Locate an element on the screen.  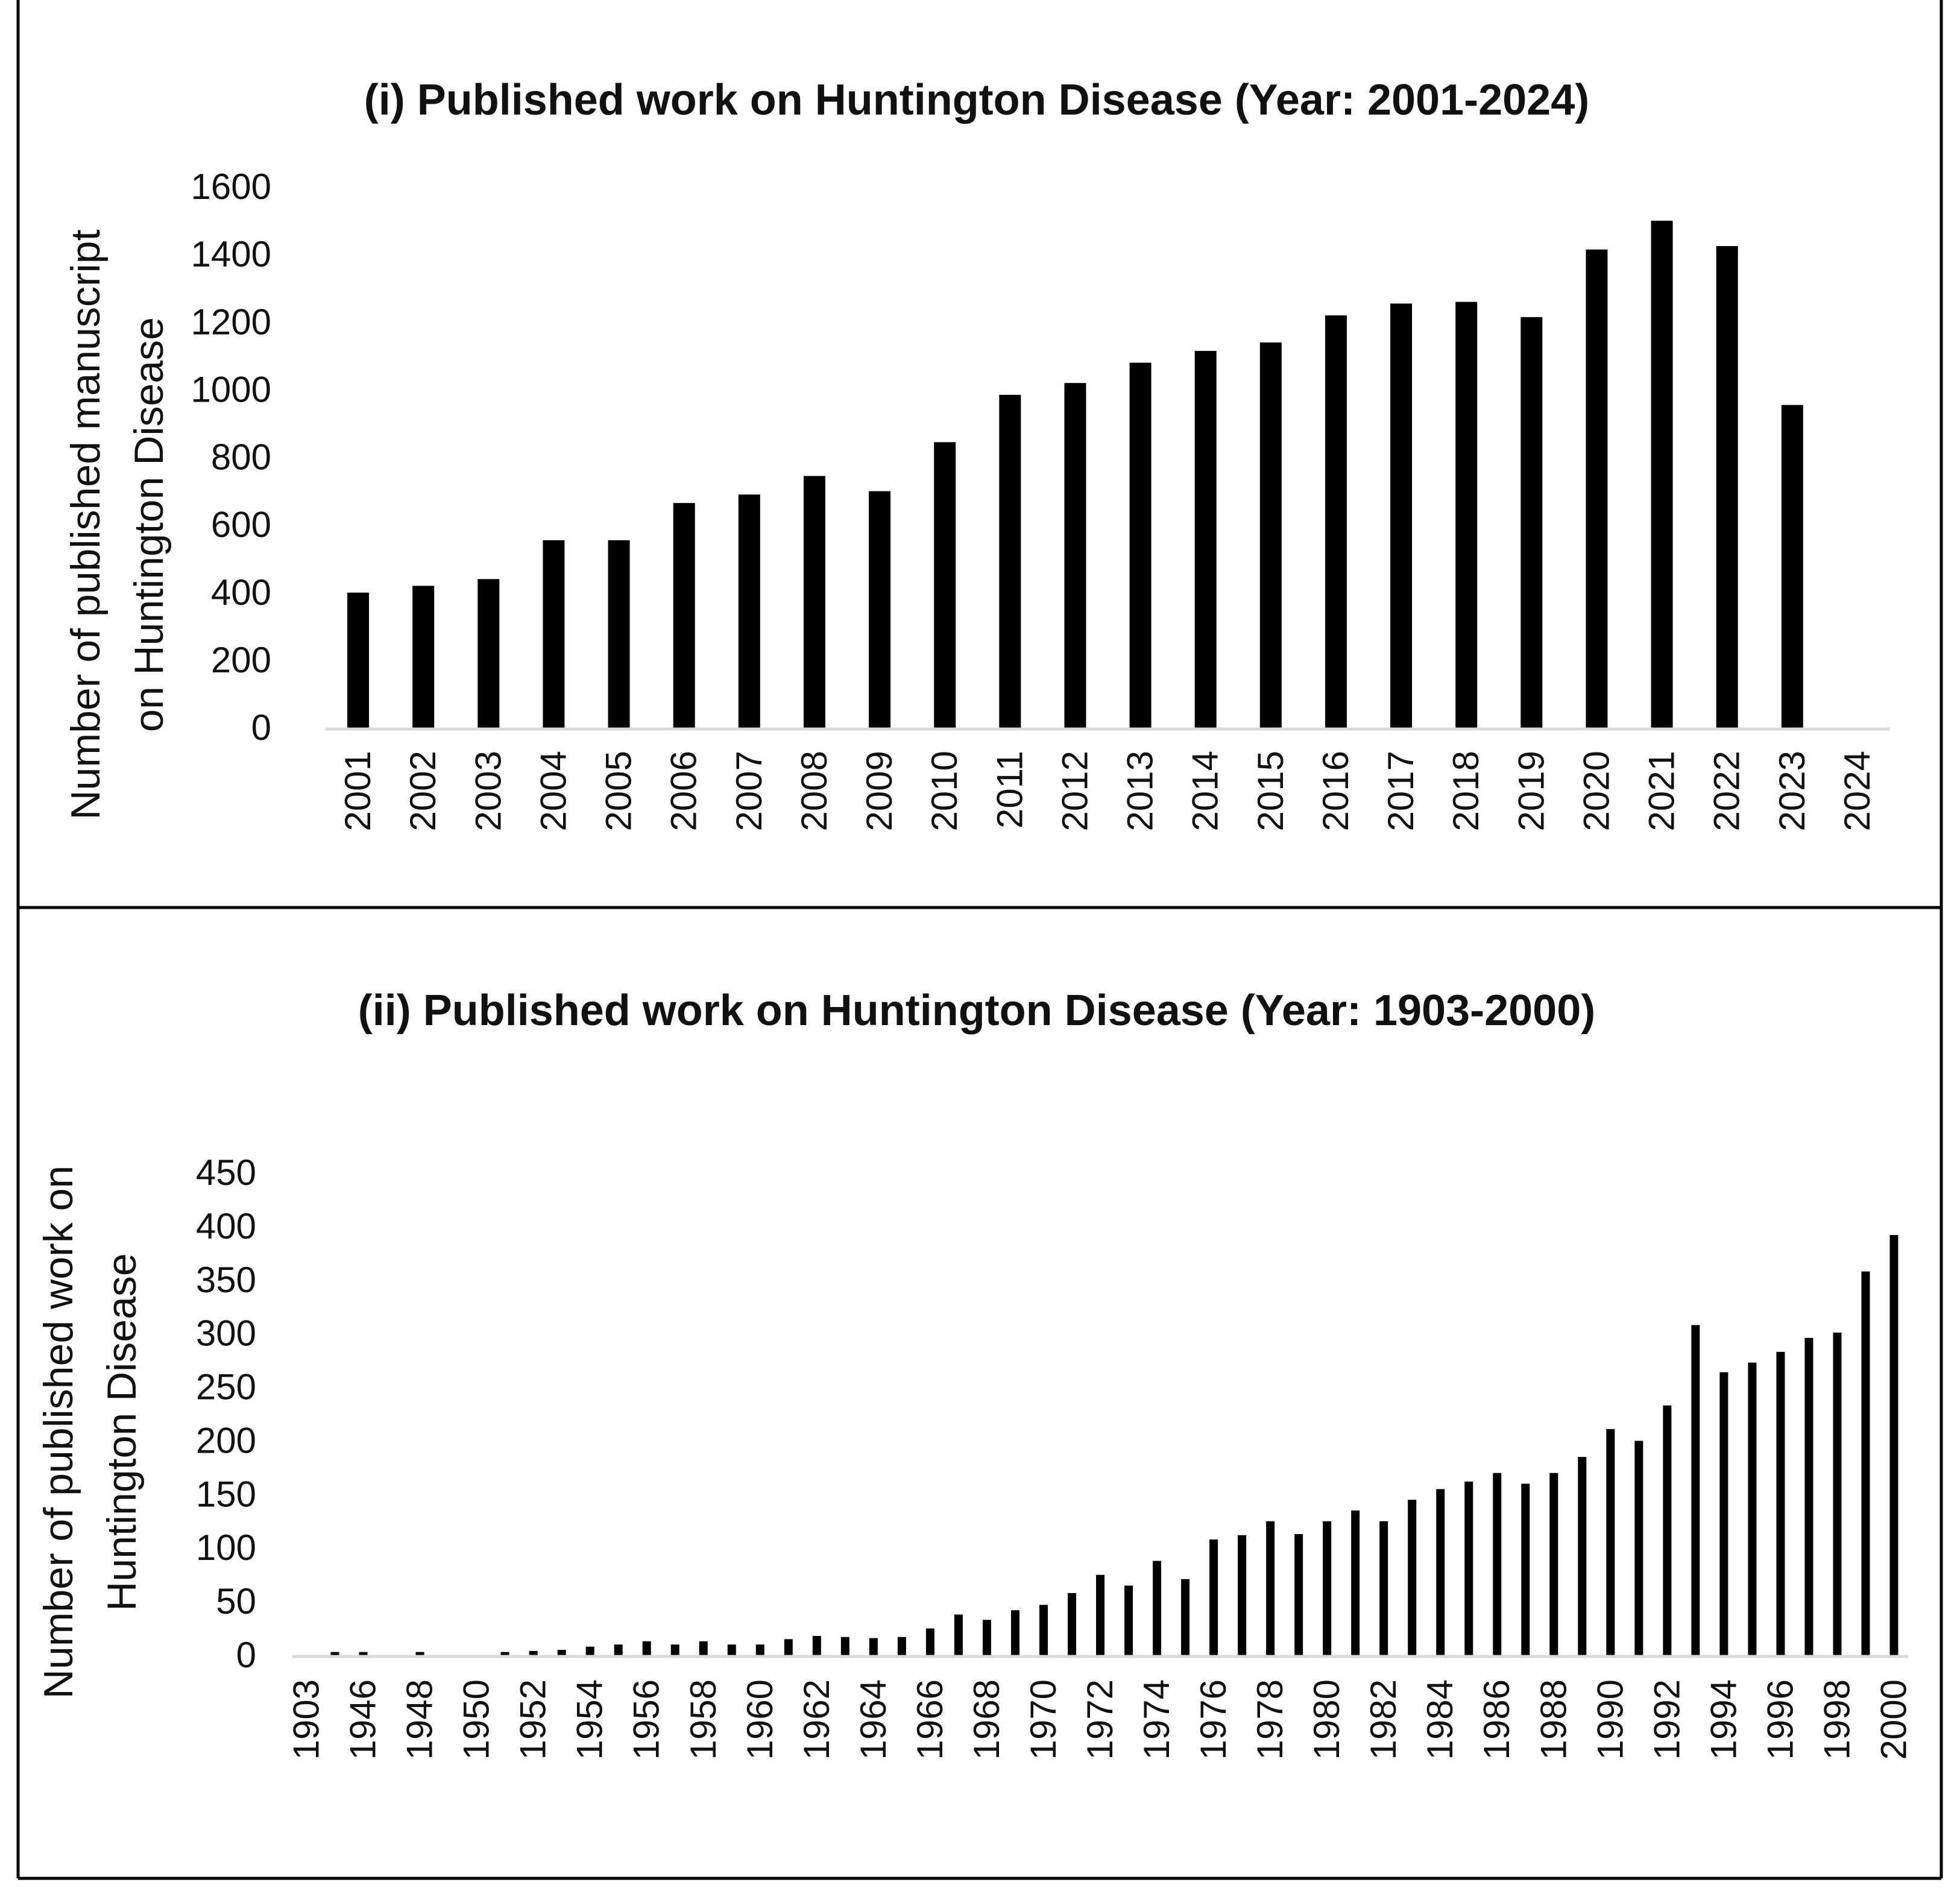
bar-1965 is located at coordinates (902, 1646).